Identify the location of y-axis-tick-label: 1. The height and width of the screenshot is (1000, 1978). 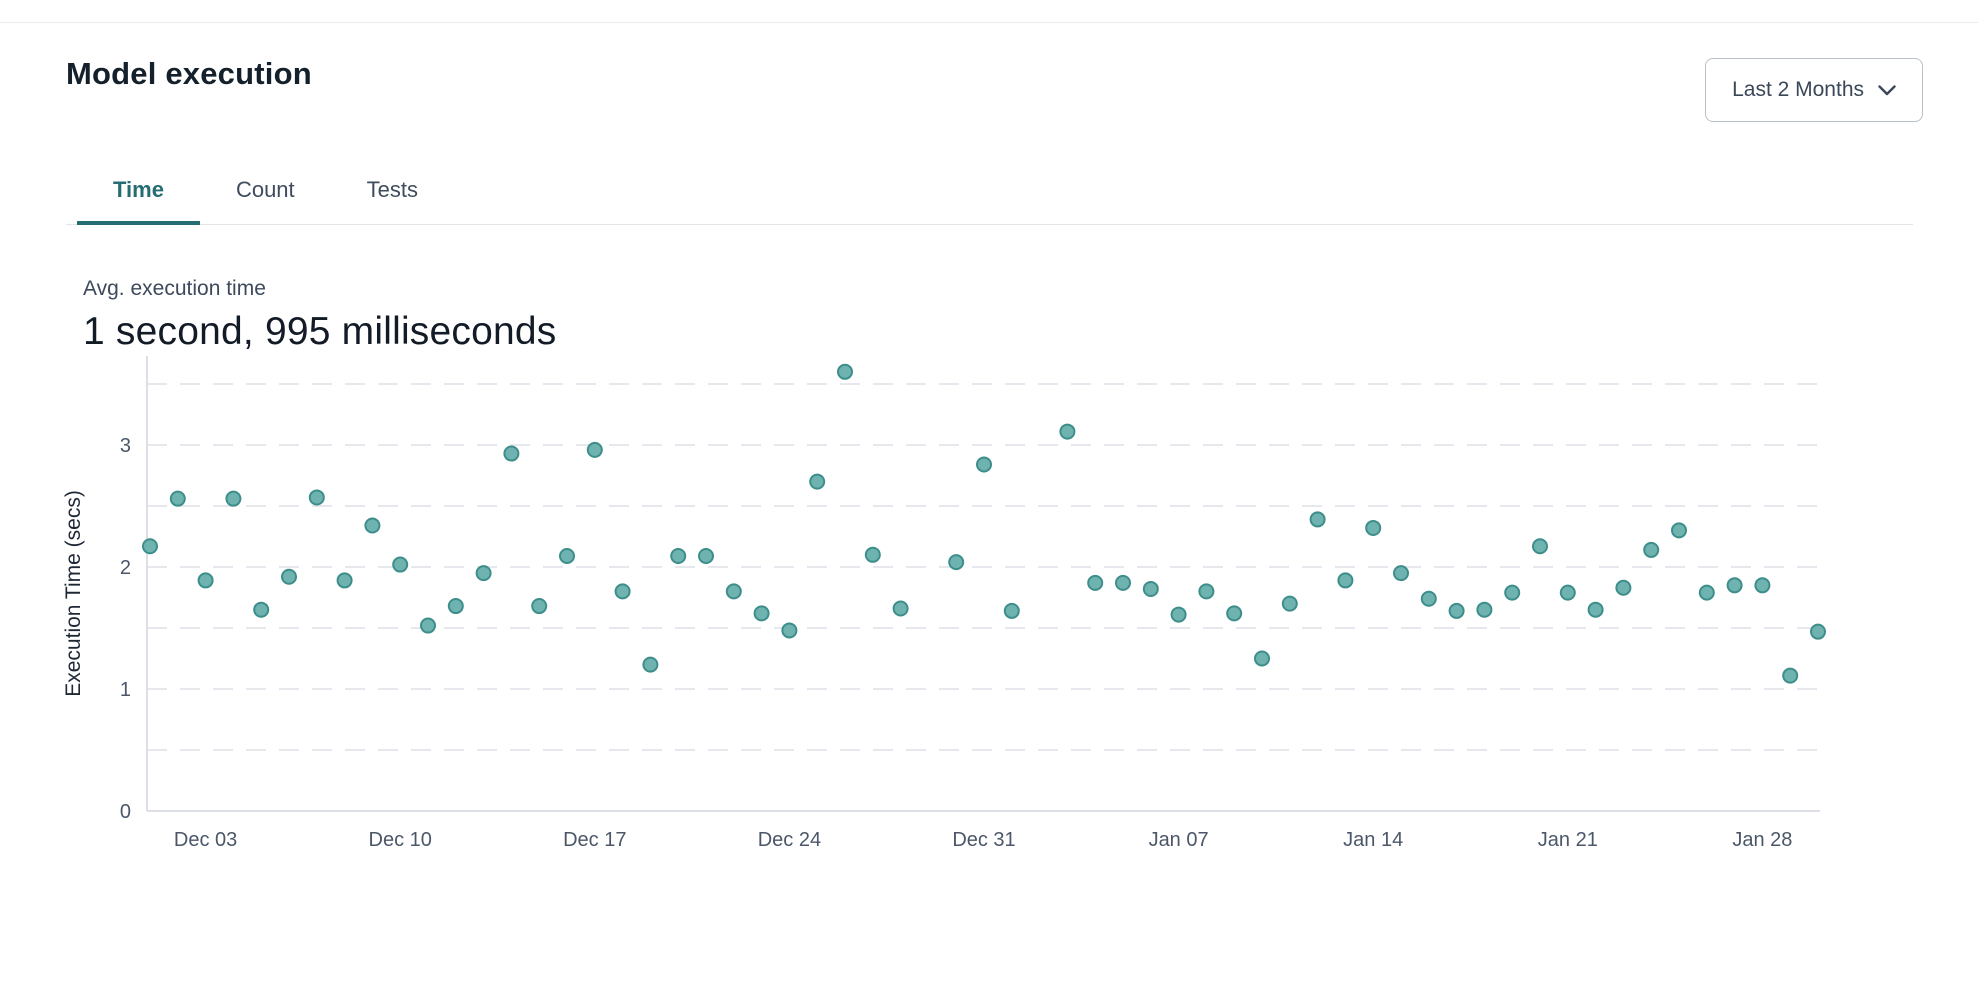
(125, 690).